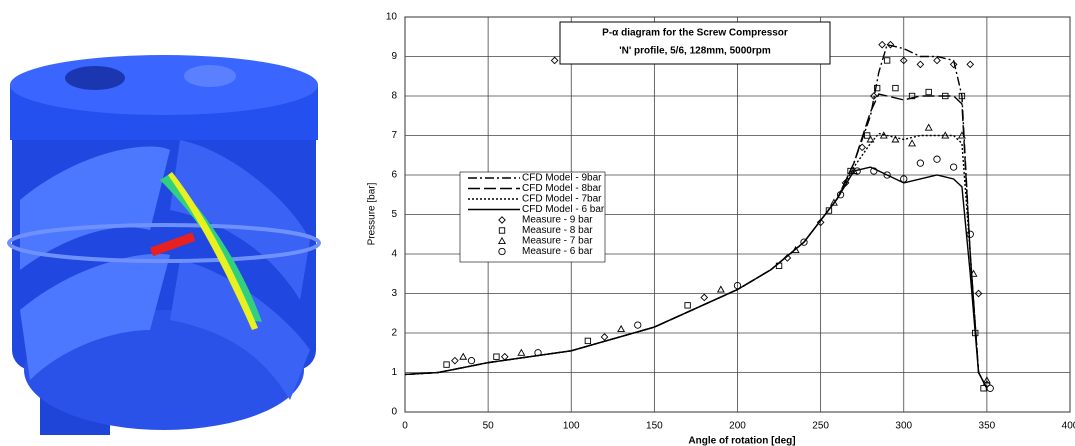 The image size is (1075, 446). I want to click on leak-path, so click(213, 251).